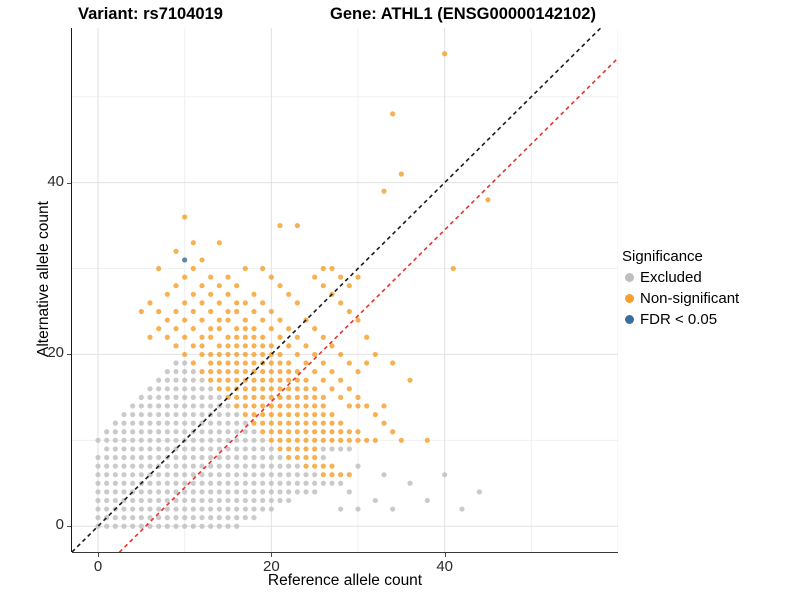 The image size is (800, 600). What do you see at coordinates (671, 277) in the screenshot?
I see `legend-label-excluded: Excluded` at bounding box center [671, 277].